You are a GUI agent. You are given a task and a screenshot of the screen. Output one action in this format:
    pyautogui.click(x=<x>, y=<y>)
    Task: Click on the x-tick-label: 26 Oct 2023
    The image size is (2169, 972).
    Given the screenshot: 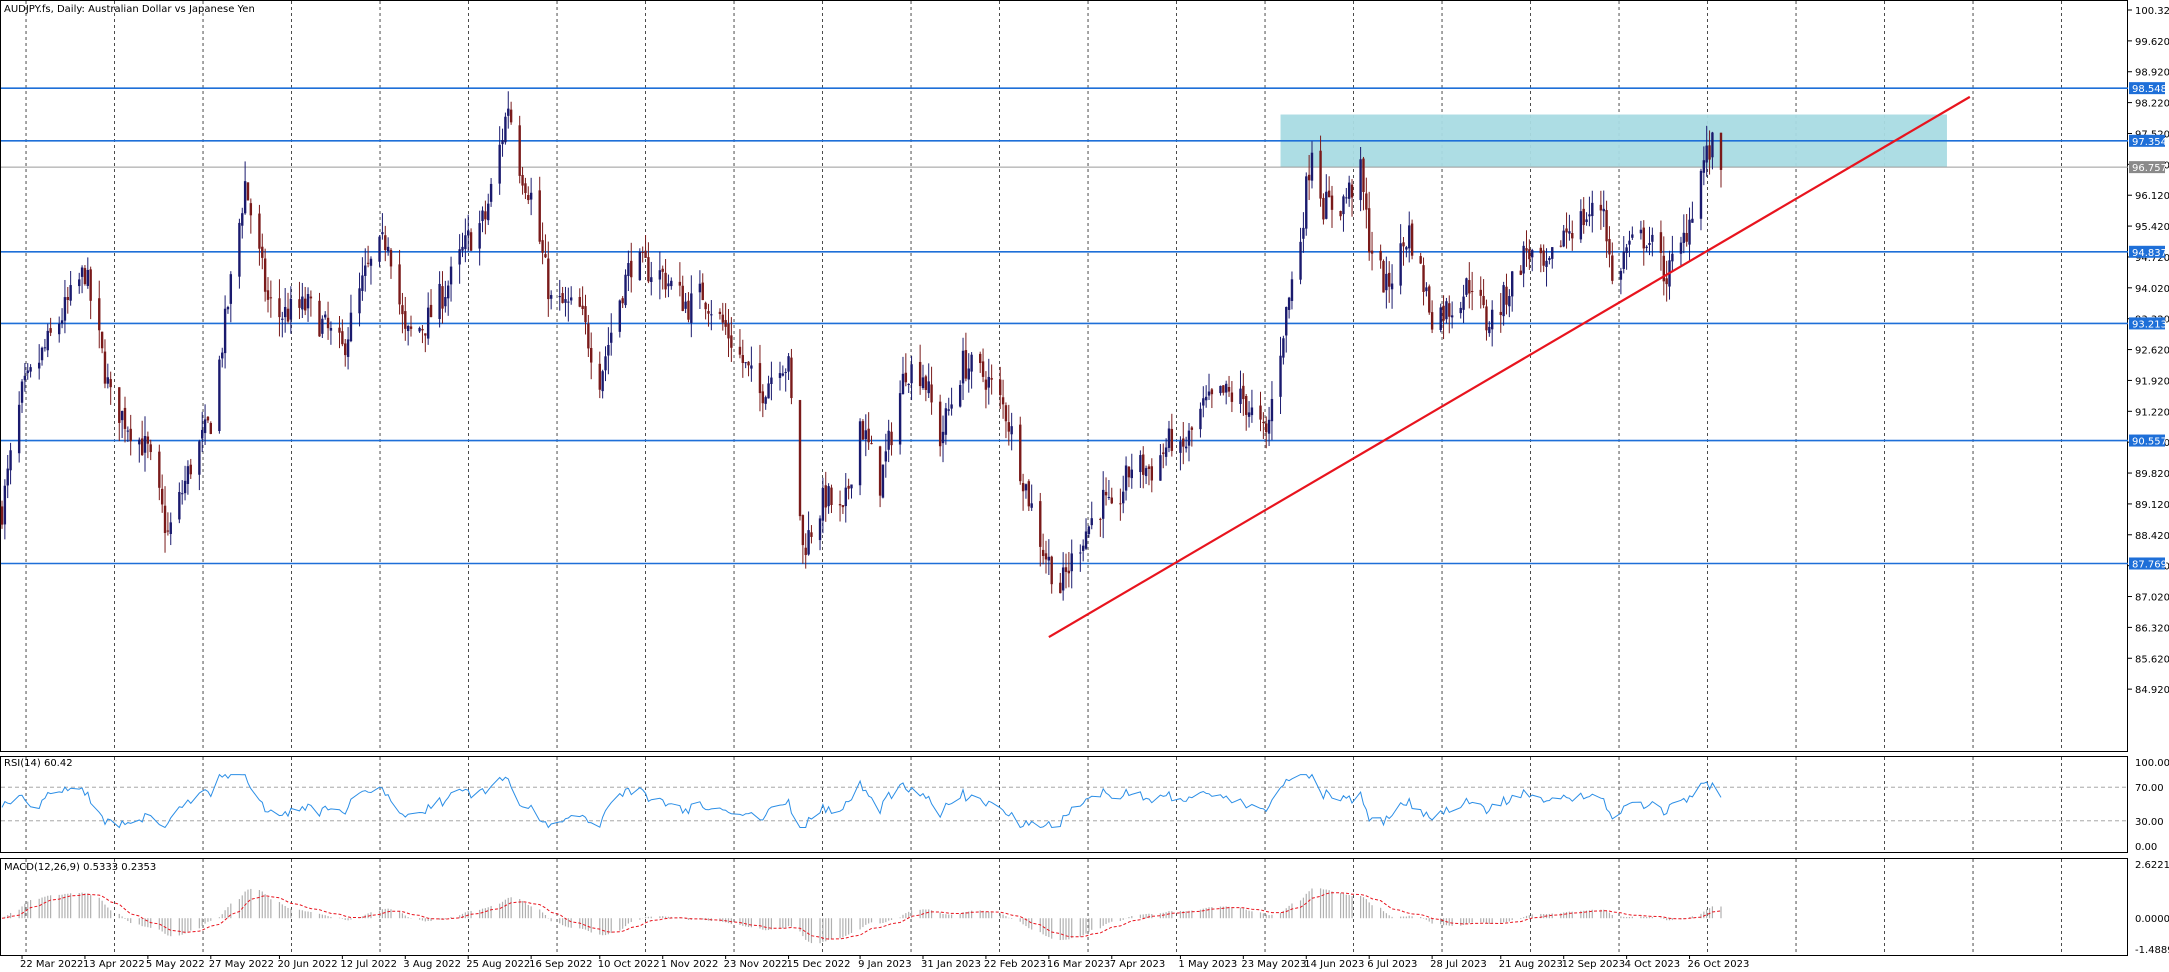 What is the action you would take?
    pyautogui.click(x=1719, y=964)
    